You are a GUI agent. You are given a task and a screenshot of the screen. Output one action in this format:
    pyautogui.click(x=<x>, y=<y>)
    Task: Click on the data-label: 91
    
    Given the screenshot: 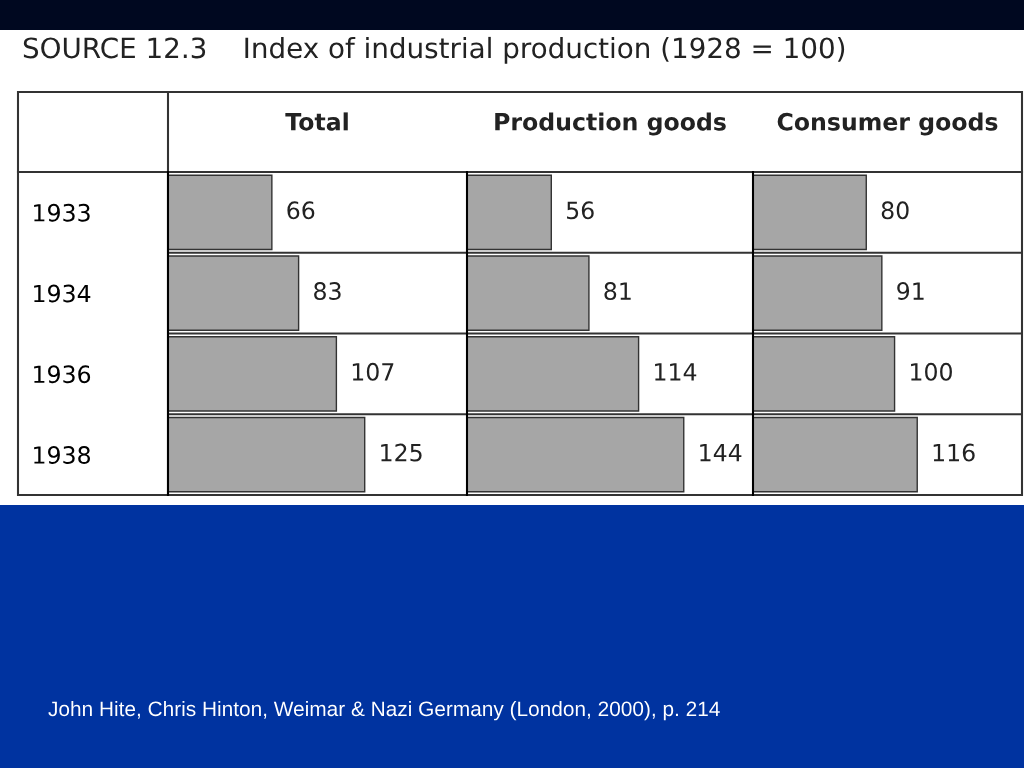 What is the action you would take?
    pyautogui.click(x=910, y=291)
    